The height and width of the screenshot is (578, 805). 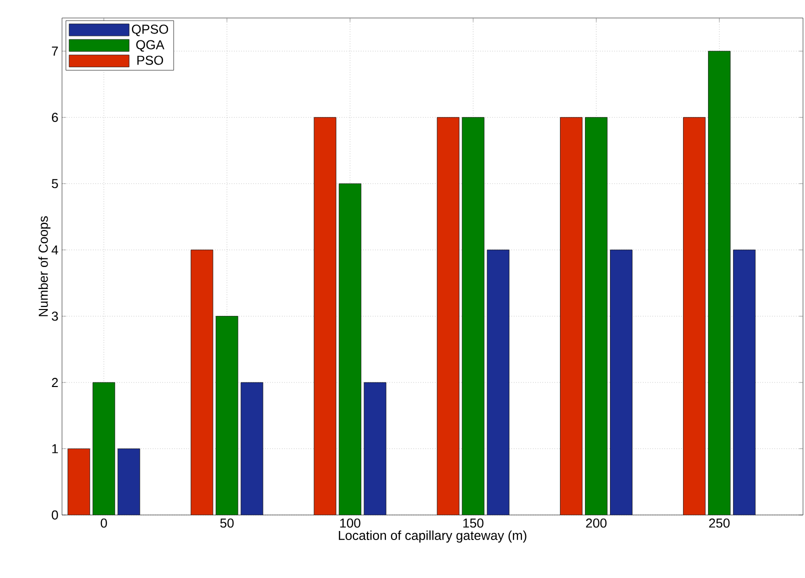 What do you see at coordinates (150, 60) in the screenshot?
I see `legend-label: PSO` at bounding box center [150, 60].